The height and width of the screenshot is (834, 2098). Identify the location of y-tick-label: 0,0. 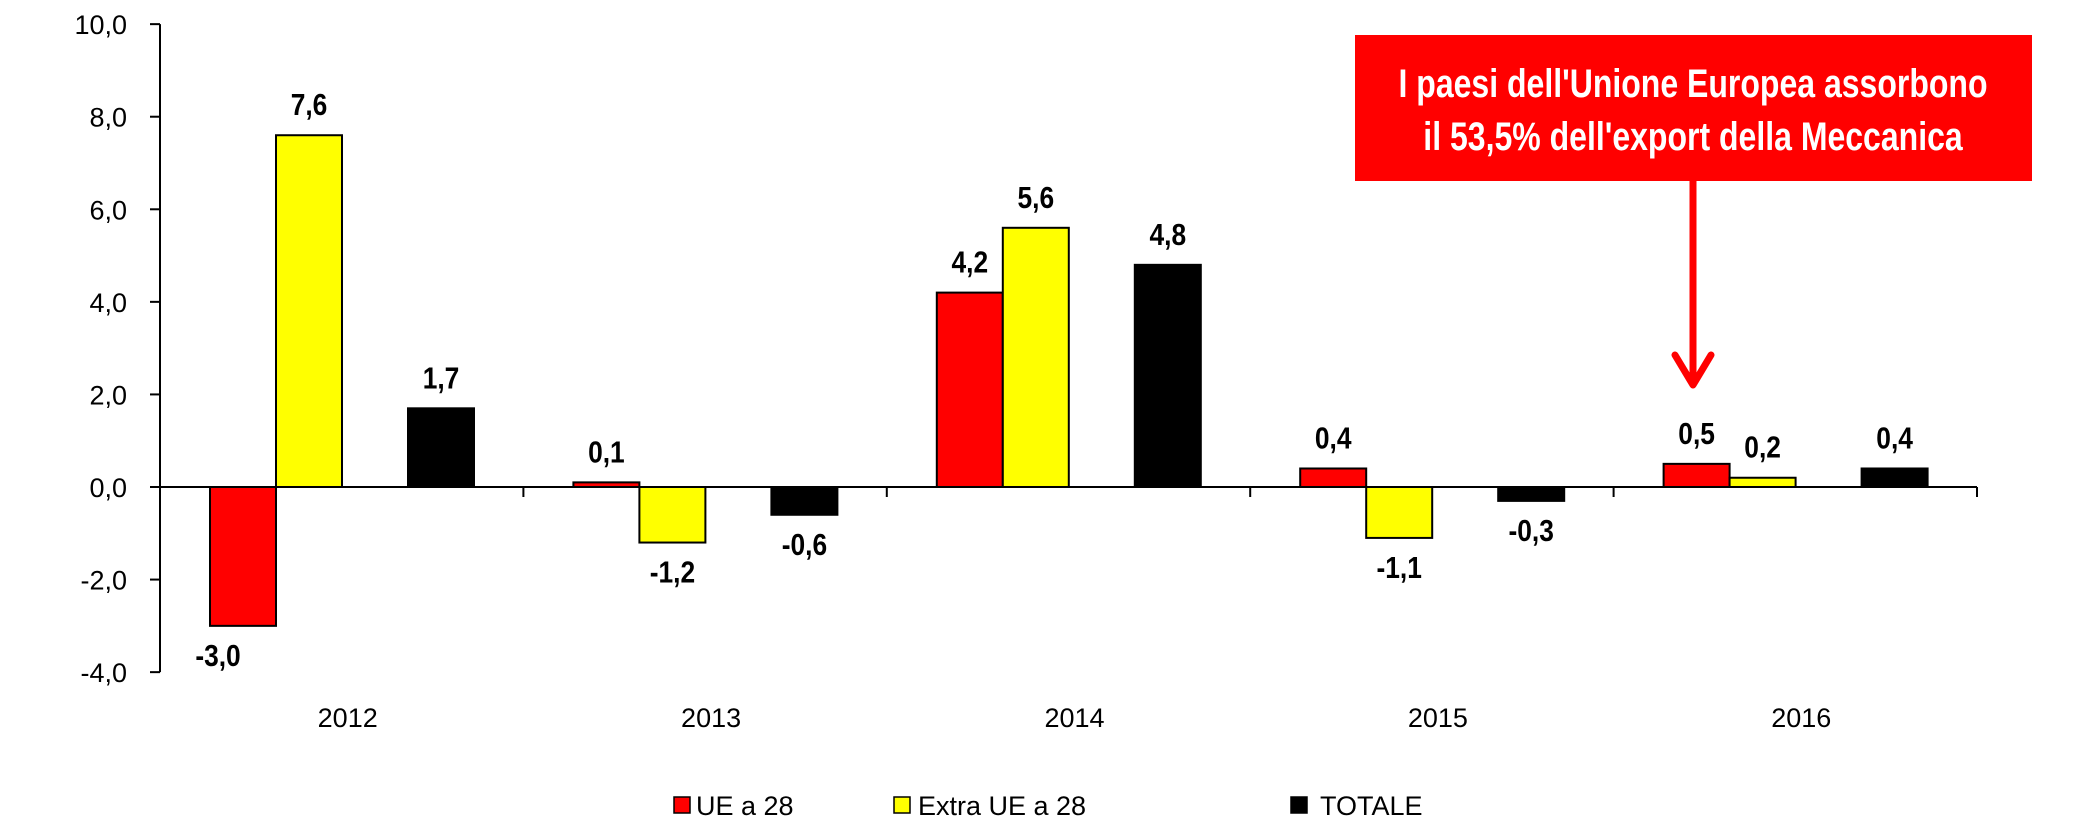
(108, 488).